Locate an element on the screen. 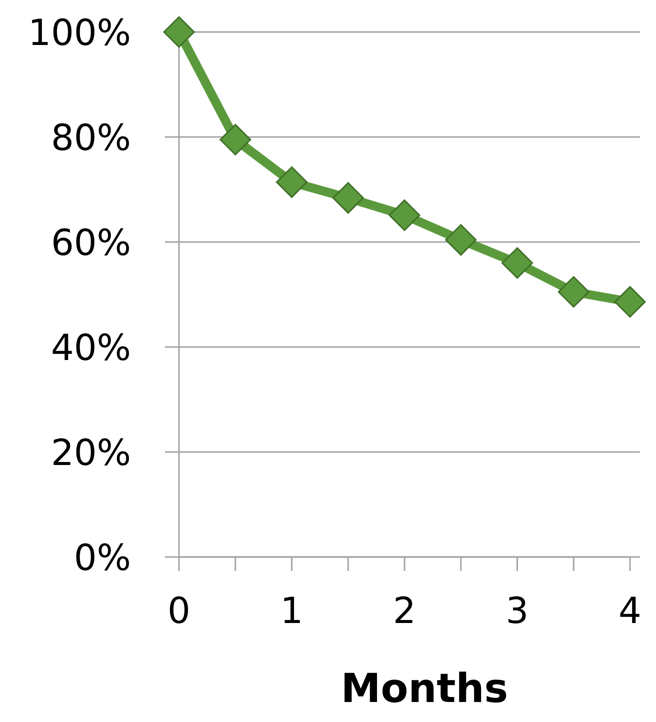 Image resolution: width=656 pixels, height=722 pixels. y-tick-label: 60% is located at coordinates (90, 243).